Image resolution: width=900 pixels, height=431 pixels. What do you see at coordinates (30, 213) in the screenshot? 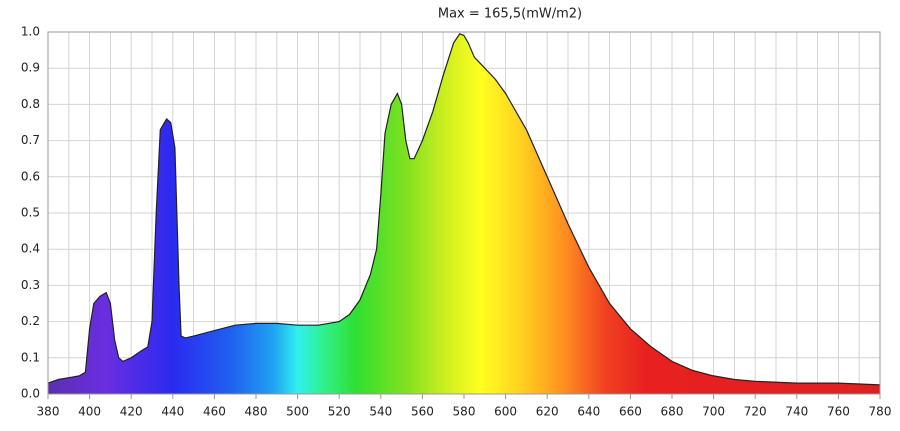
I see `y-tick-label: 0.5` at bounding box center [30, 213].